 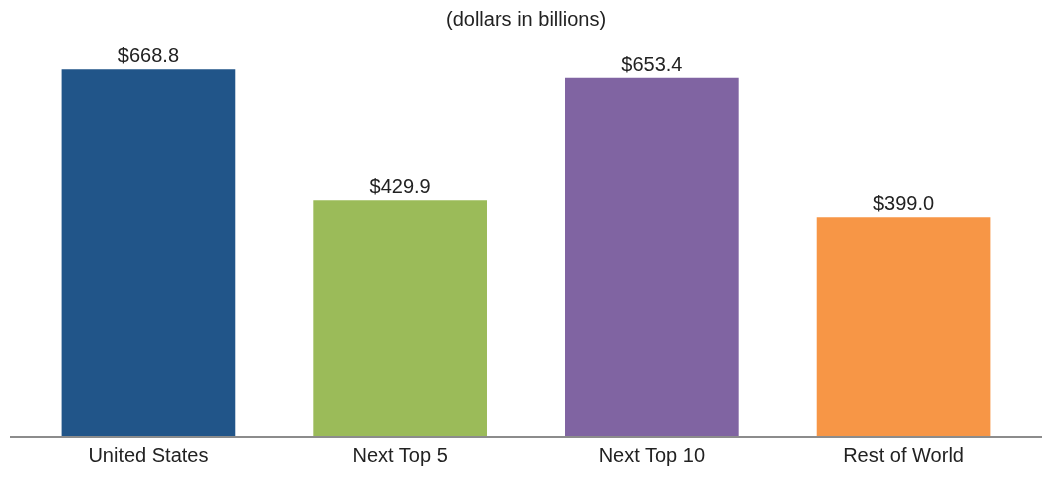 What do you see at coordinates (400, 455) in the screenshot?
I see `x-tick-label: Next Top 5` at bounding box center [400, 455].